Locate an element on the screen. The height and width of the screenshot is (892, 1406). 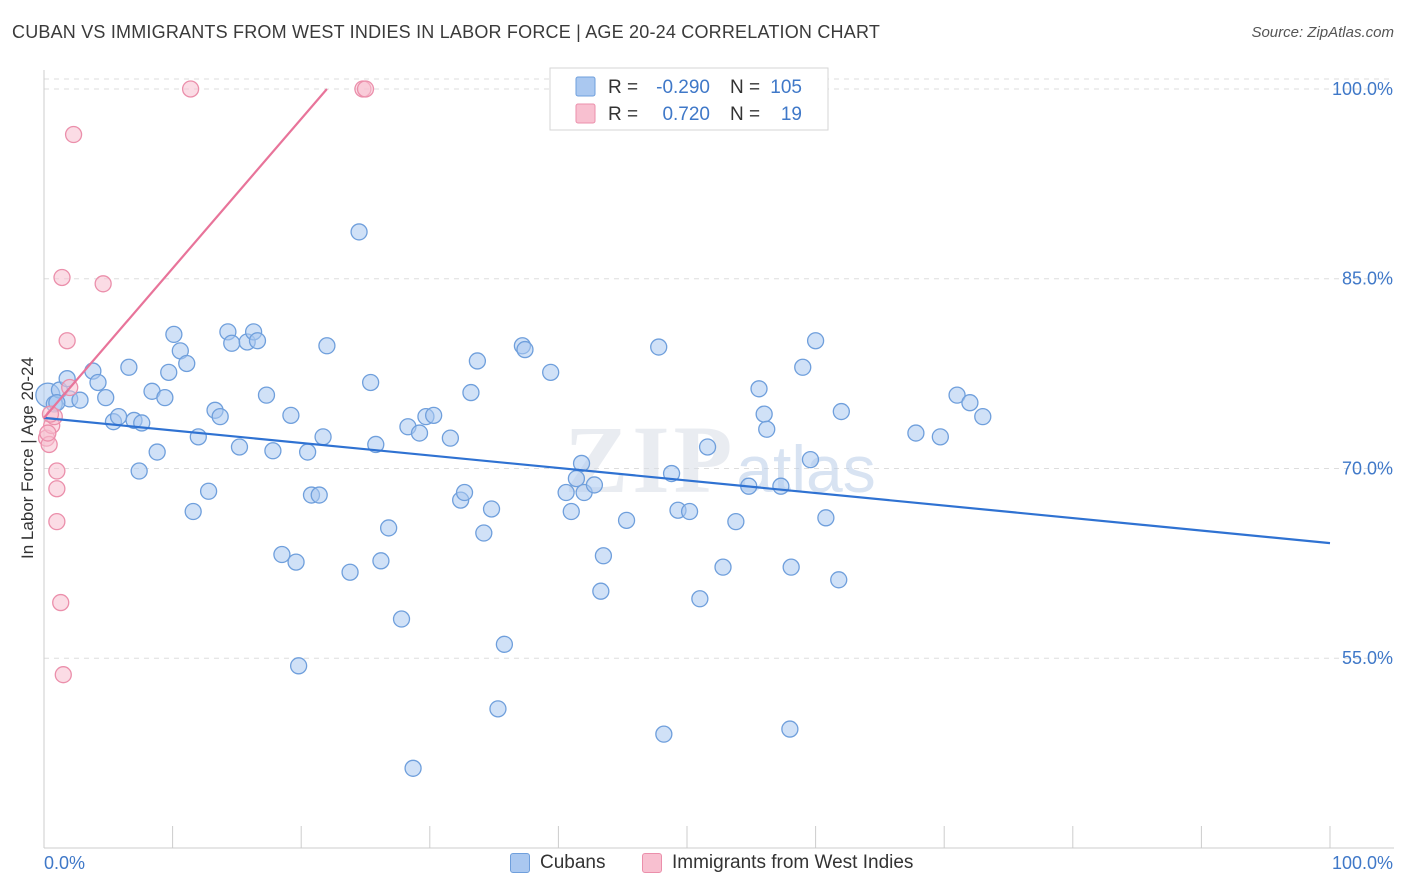
legend-item-west-indies: Immigrants from West Indies is located at coordinates (777, 863).